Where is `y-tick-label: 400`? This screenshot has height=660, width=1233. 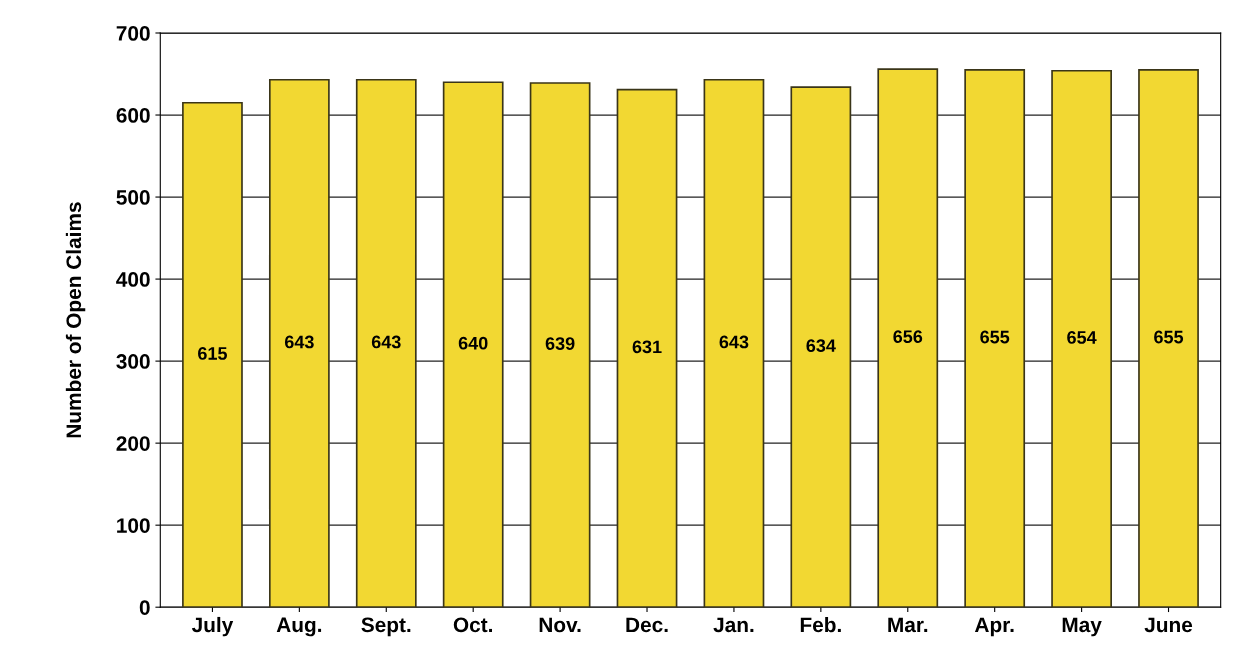 y-tick-label: 400 is located at coordinates (133, 279).